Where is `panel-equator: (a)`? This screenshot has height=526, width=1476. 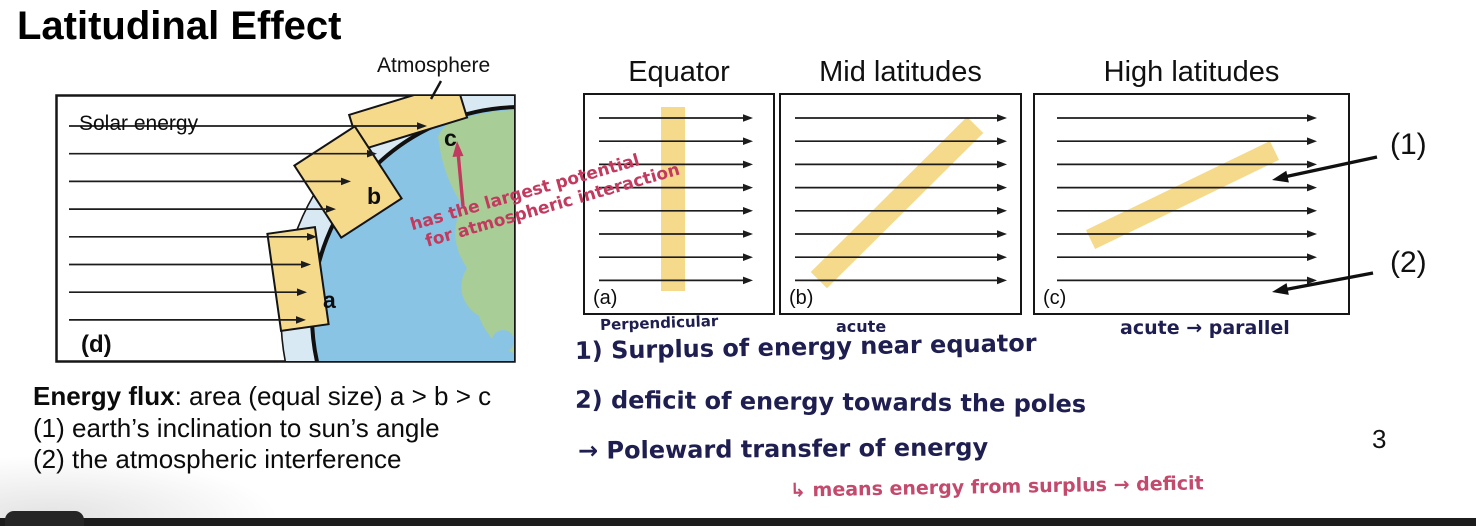 panel-equator: (a) is located at coordinates (679, 206).